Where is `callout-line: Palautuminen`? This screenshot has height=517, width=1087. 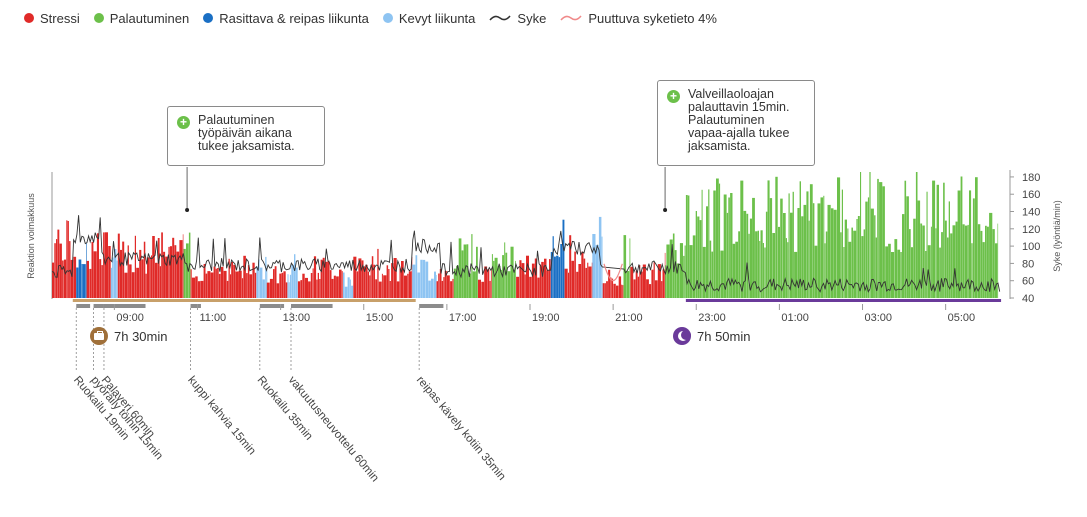
callout-line: Palautuminen is located at coordinates (236, 120).